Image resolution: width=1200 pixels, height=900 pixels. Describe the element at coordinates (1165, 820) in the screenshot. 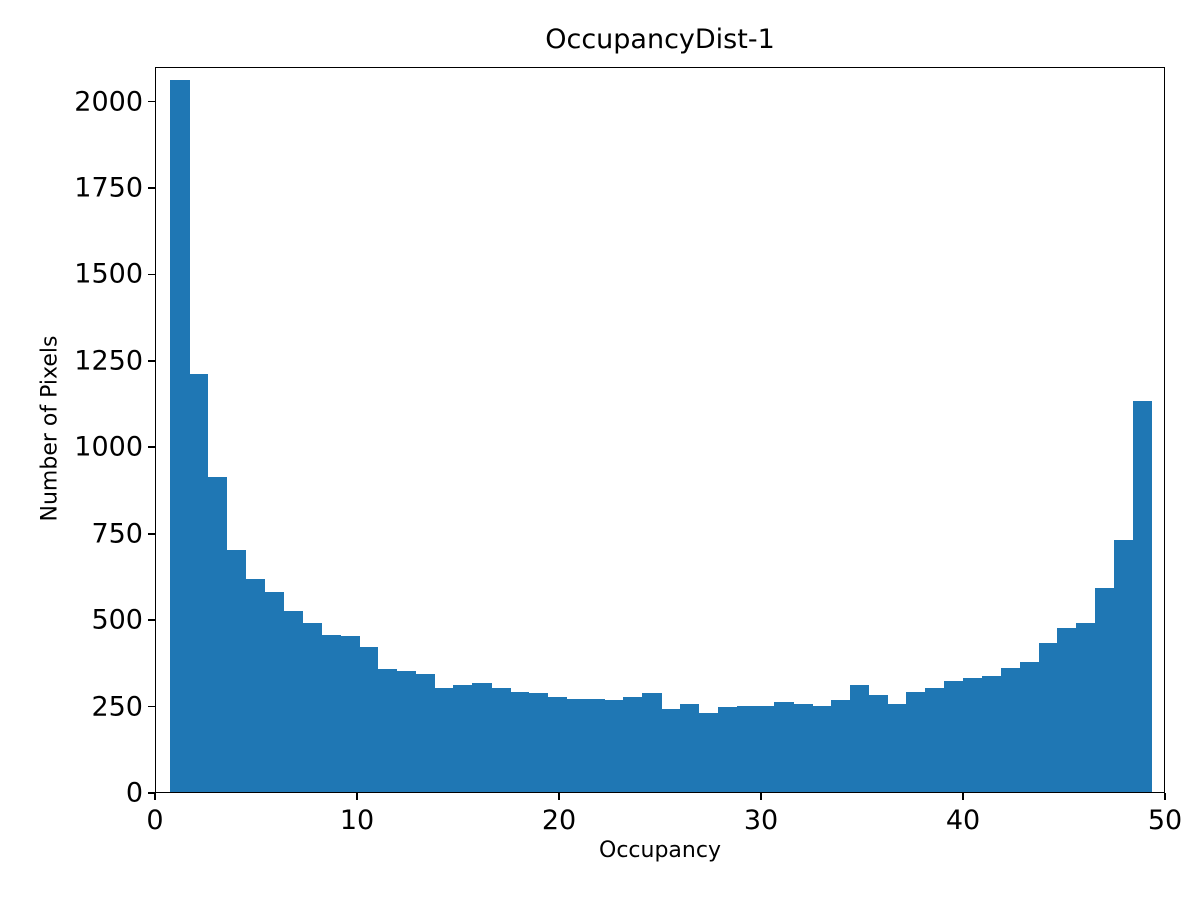

I see `x-axis-tick-label: 50` at that location.